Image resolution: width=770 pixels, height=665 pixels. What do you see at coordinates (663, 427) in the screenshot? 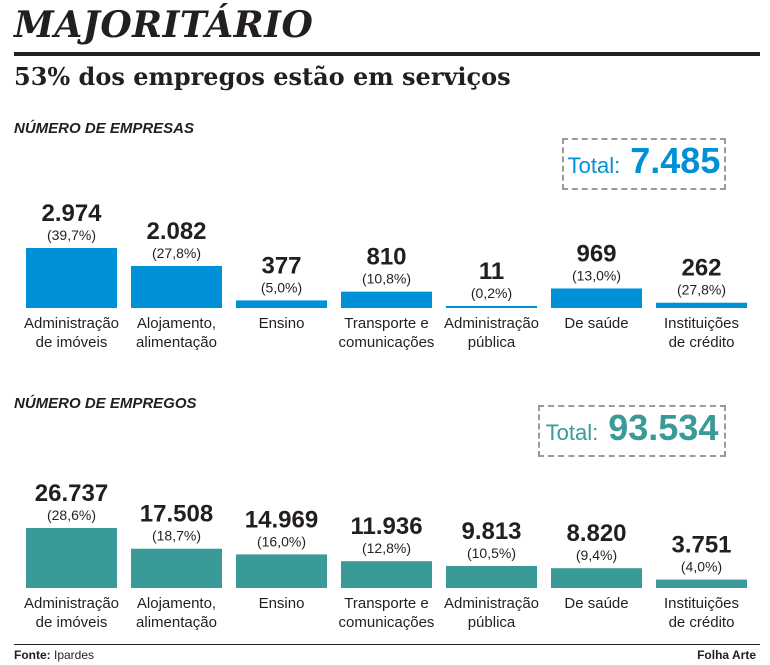
I see `jobs-total-value: 93.534` at bounding box center [663, 427].